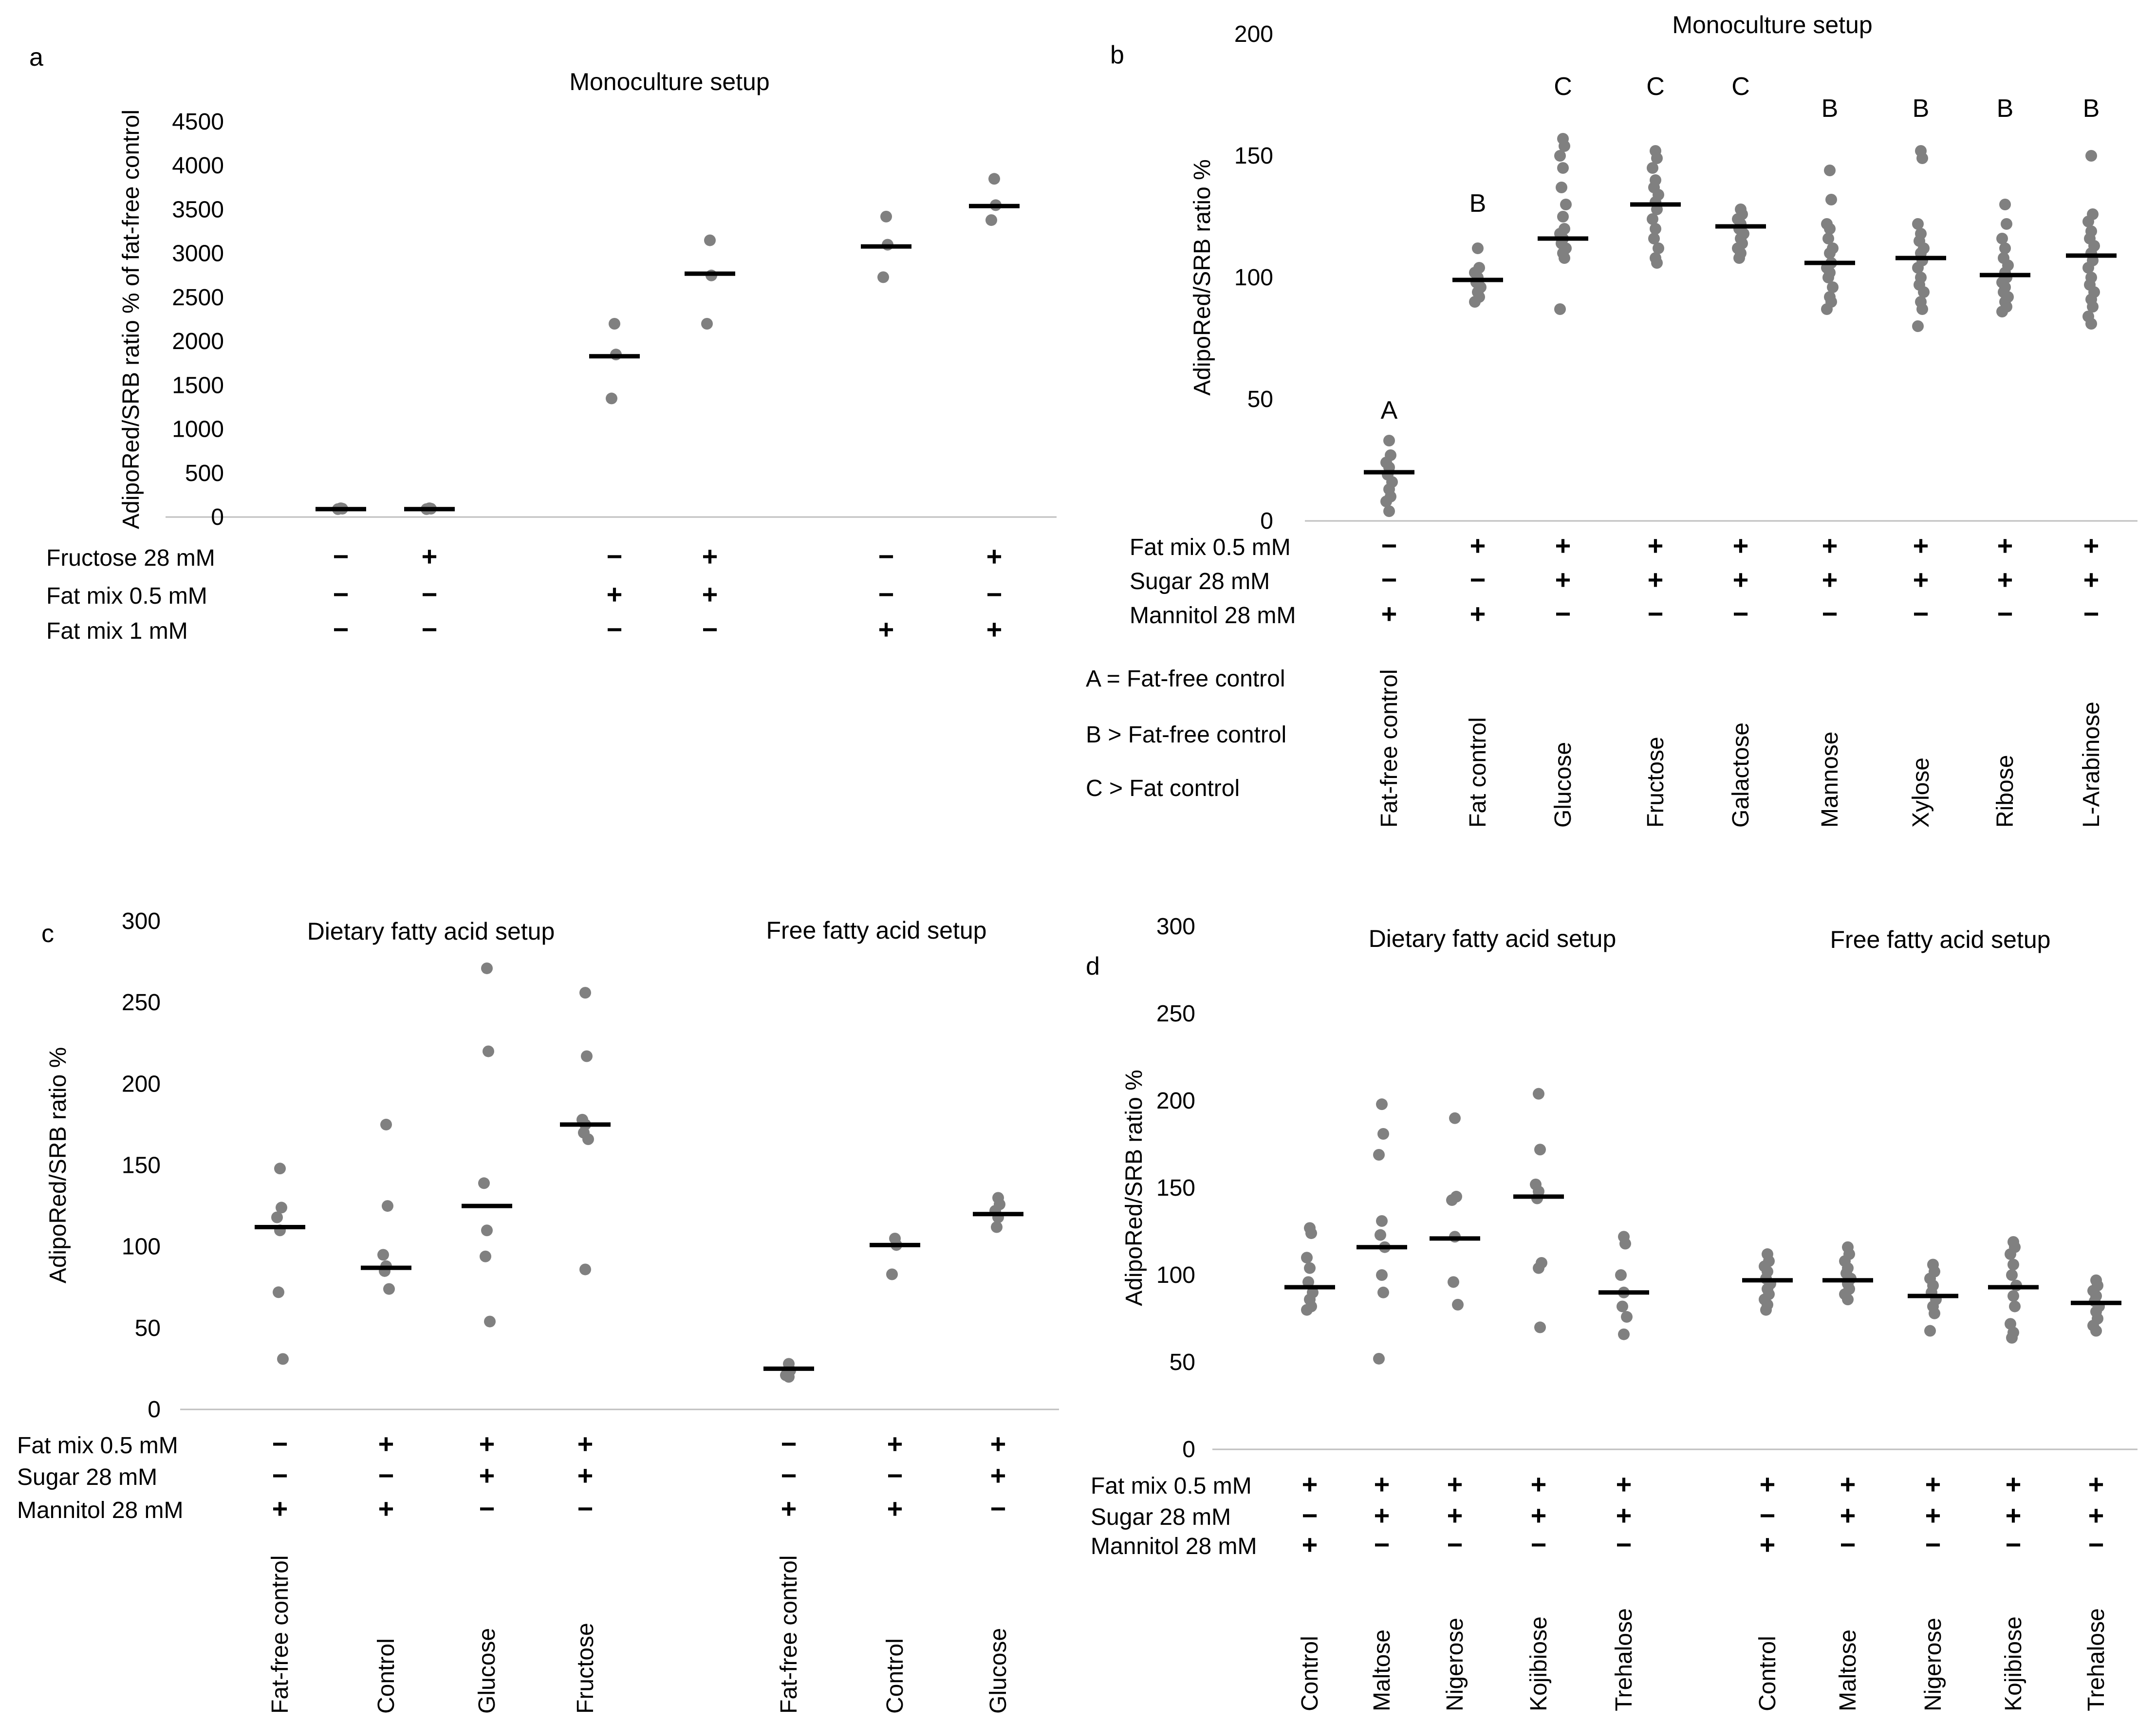  Describe the element at coordinates (1186, 735) in the screenshot. I see `legend-entry: B > Fat-free control` at that location.